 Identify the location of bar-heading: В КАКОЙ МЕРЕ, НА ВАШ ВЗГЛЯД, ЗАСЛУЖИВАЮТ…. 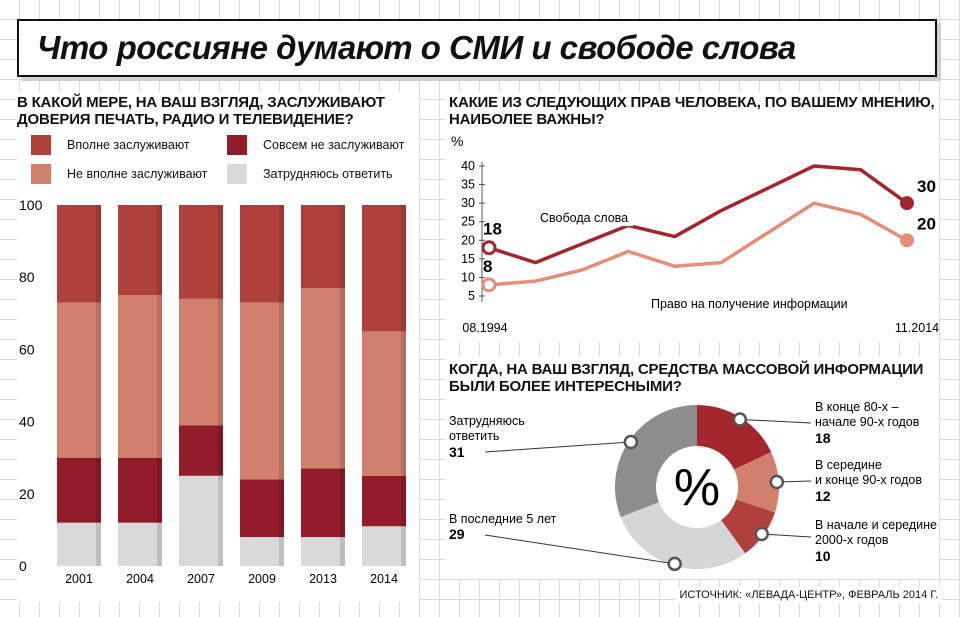
(201, 111).